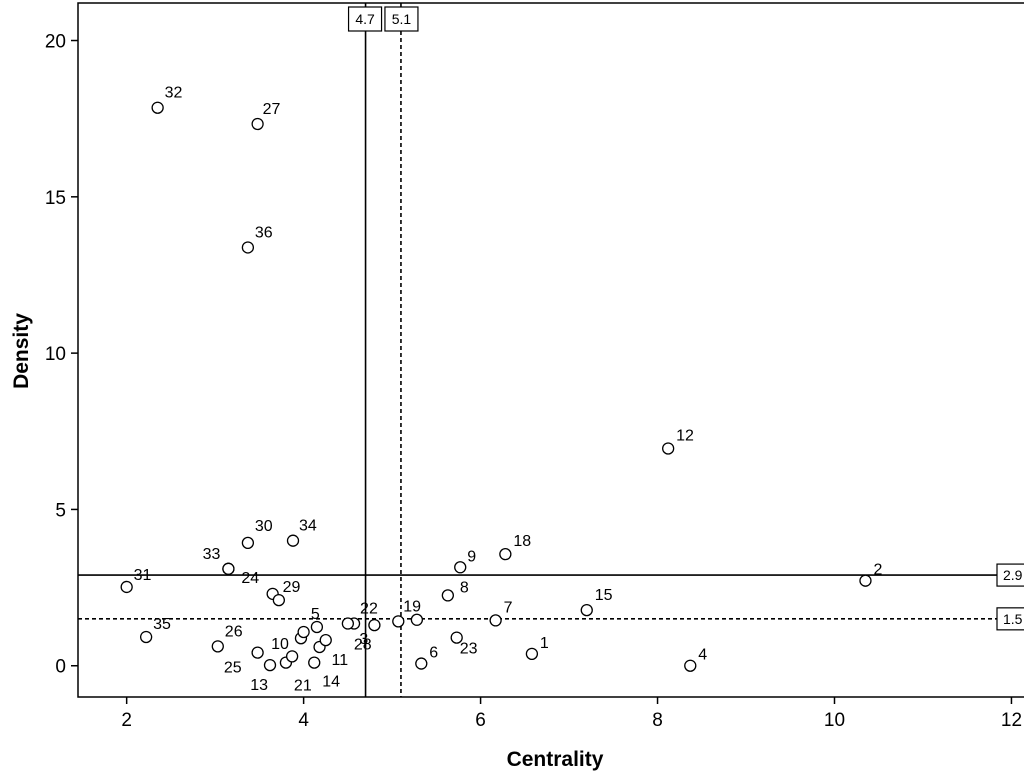 The height and width of the screenshot is (776, 1024). Describe the element at coordinates (315, 614) in the screenshot. I see `point-label: 5` at that location.